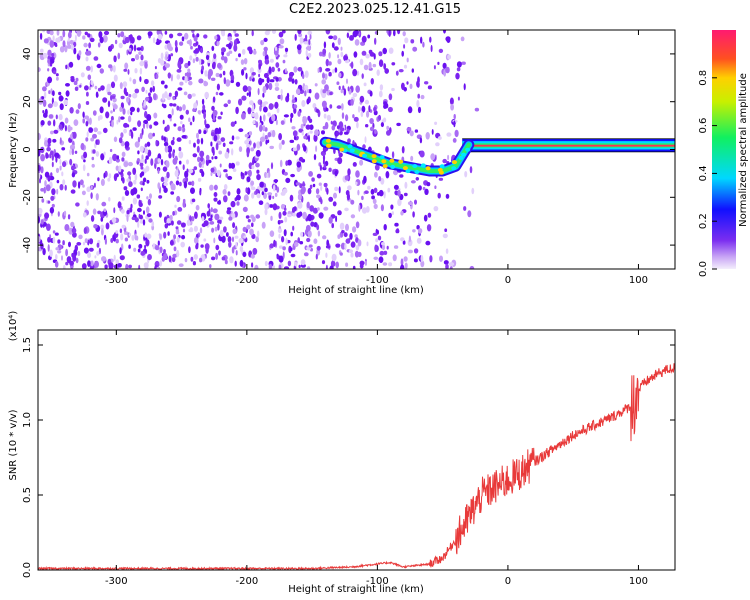 The height and width of the screenshot is (600, 750). Describe the element at coordinates (377, 280) in the screenshot. I see `x-tick-label: -100` at that location.